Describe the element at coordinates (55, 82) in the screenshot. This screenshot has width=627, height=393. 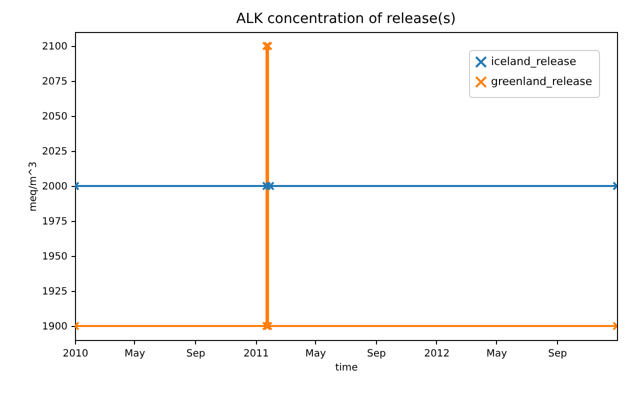
I see `y-tick-label: 2075` at that location.